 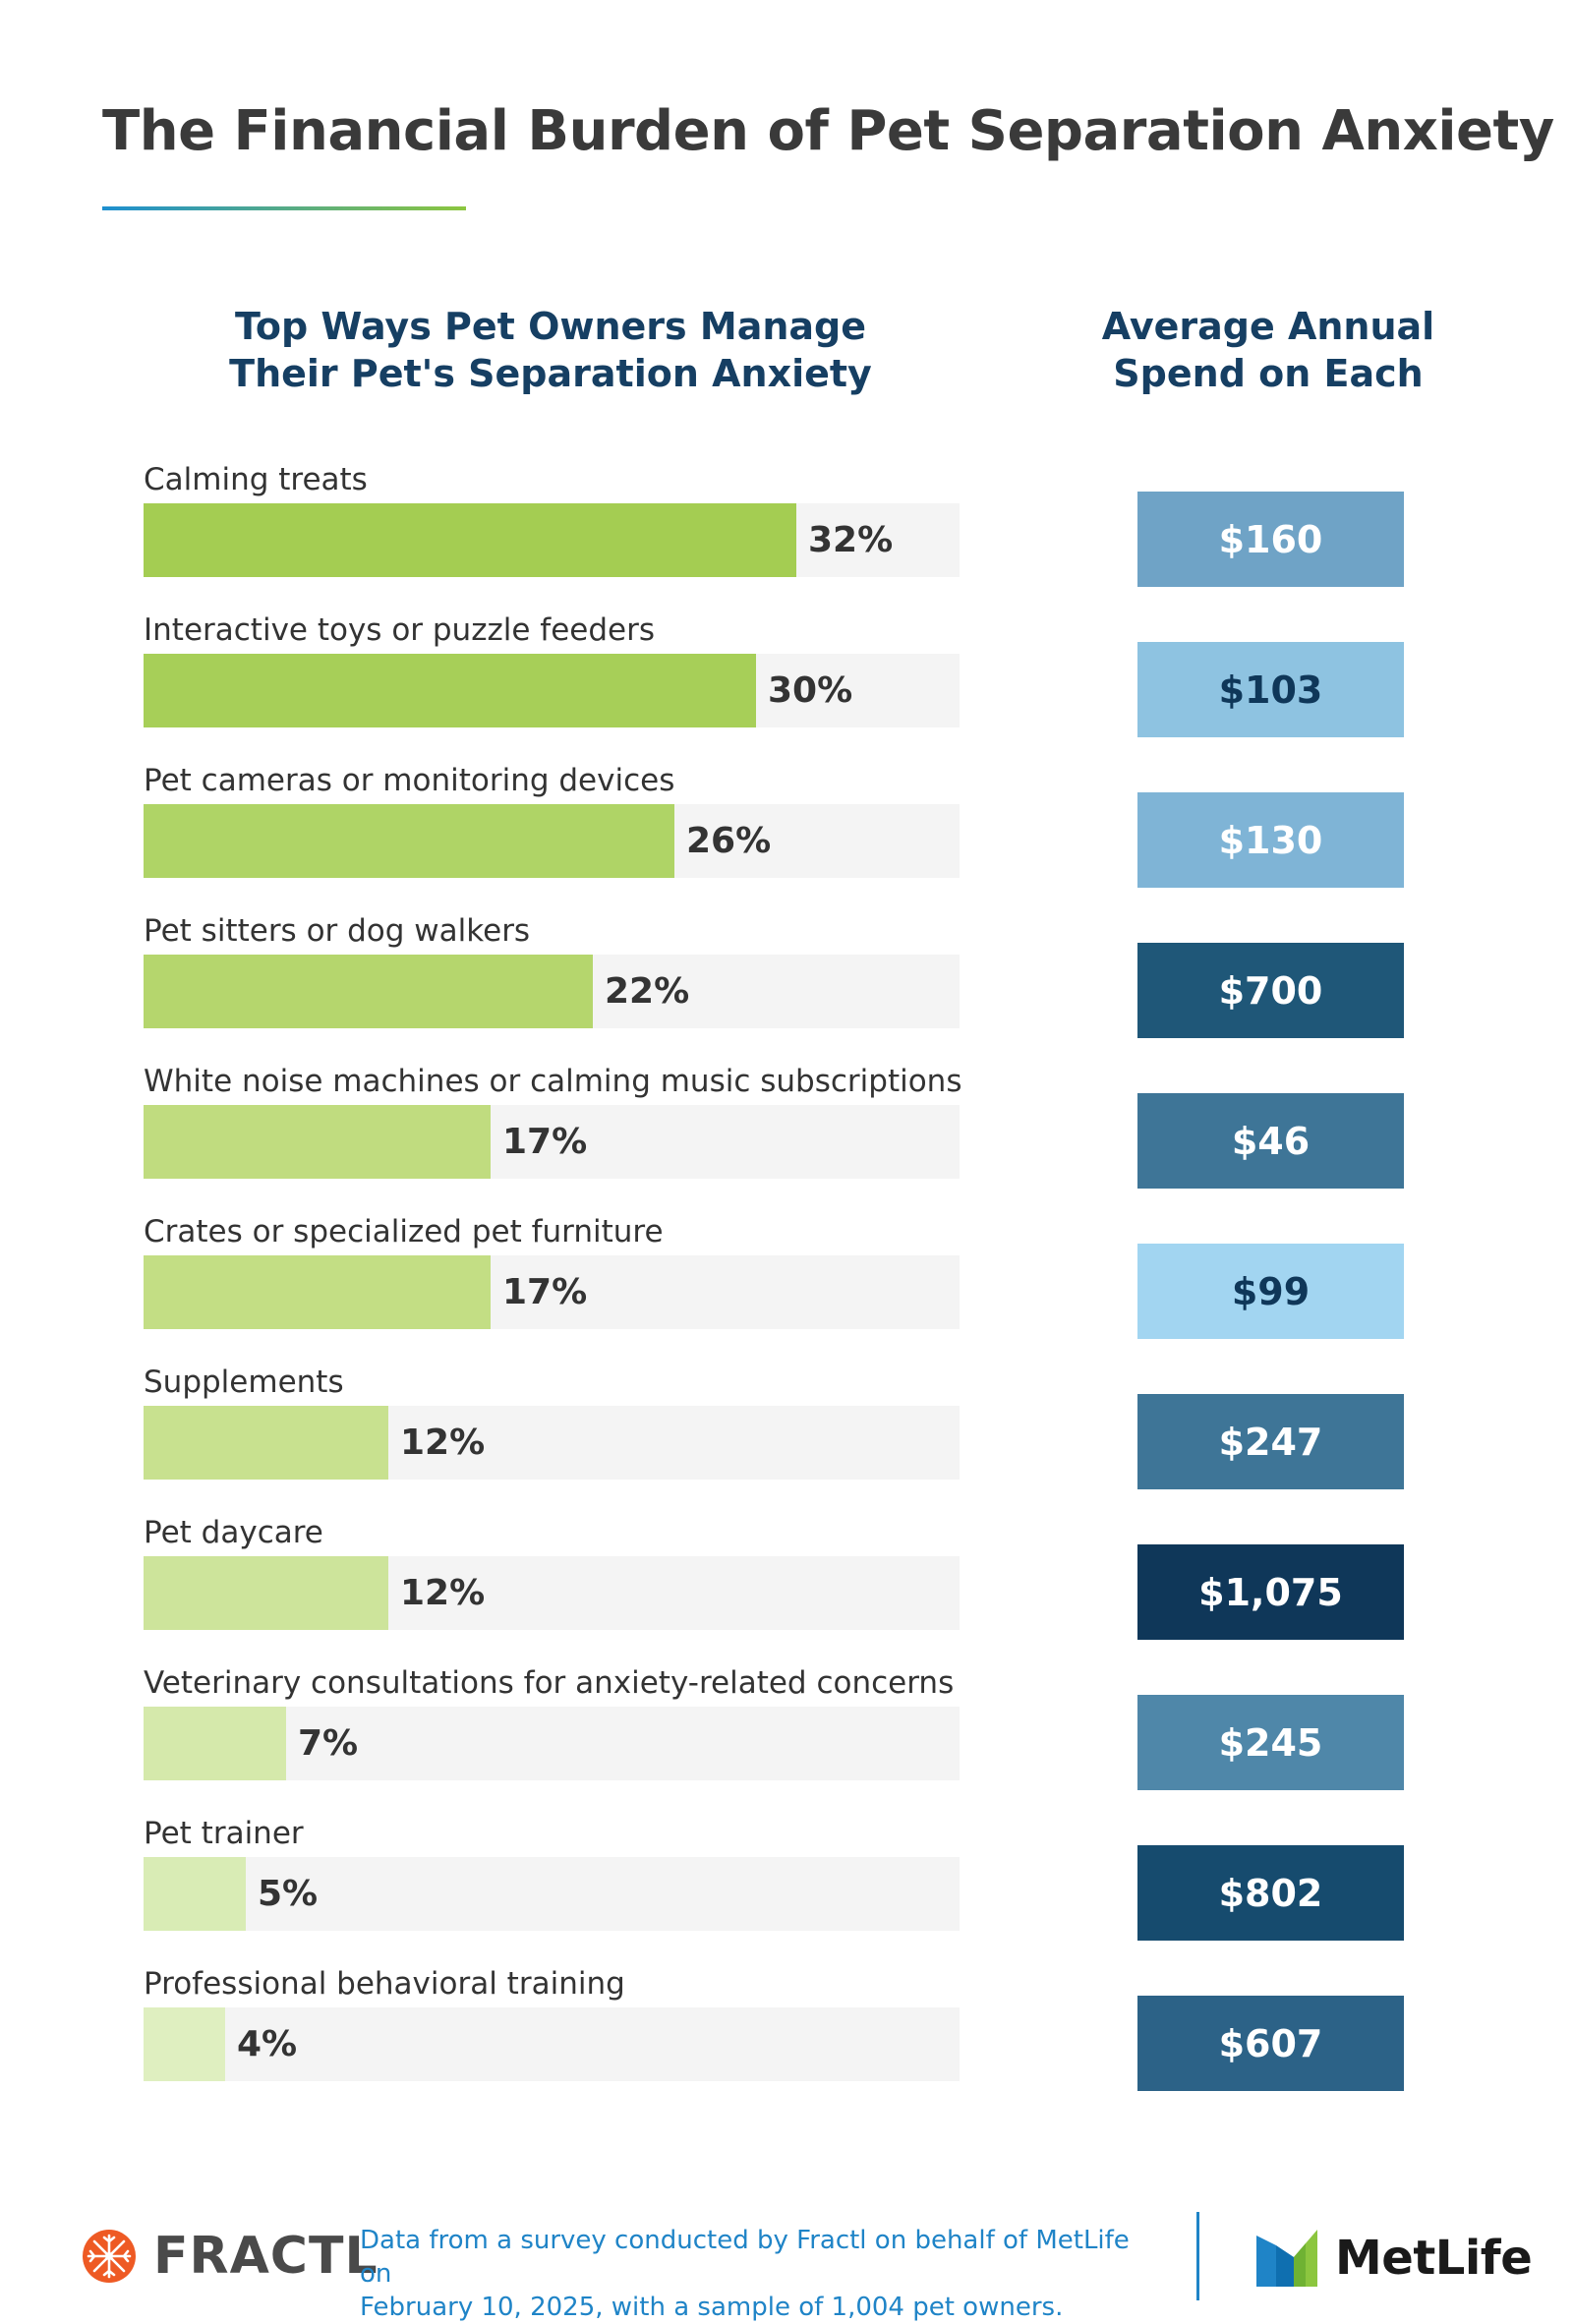 What do you see at coordinates (289, 1894) in the screenshot?
I see `bar-value-label: 5%` at bounding box center [289, 1894].